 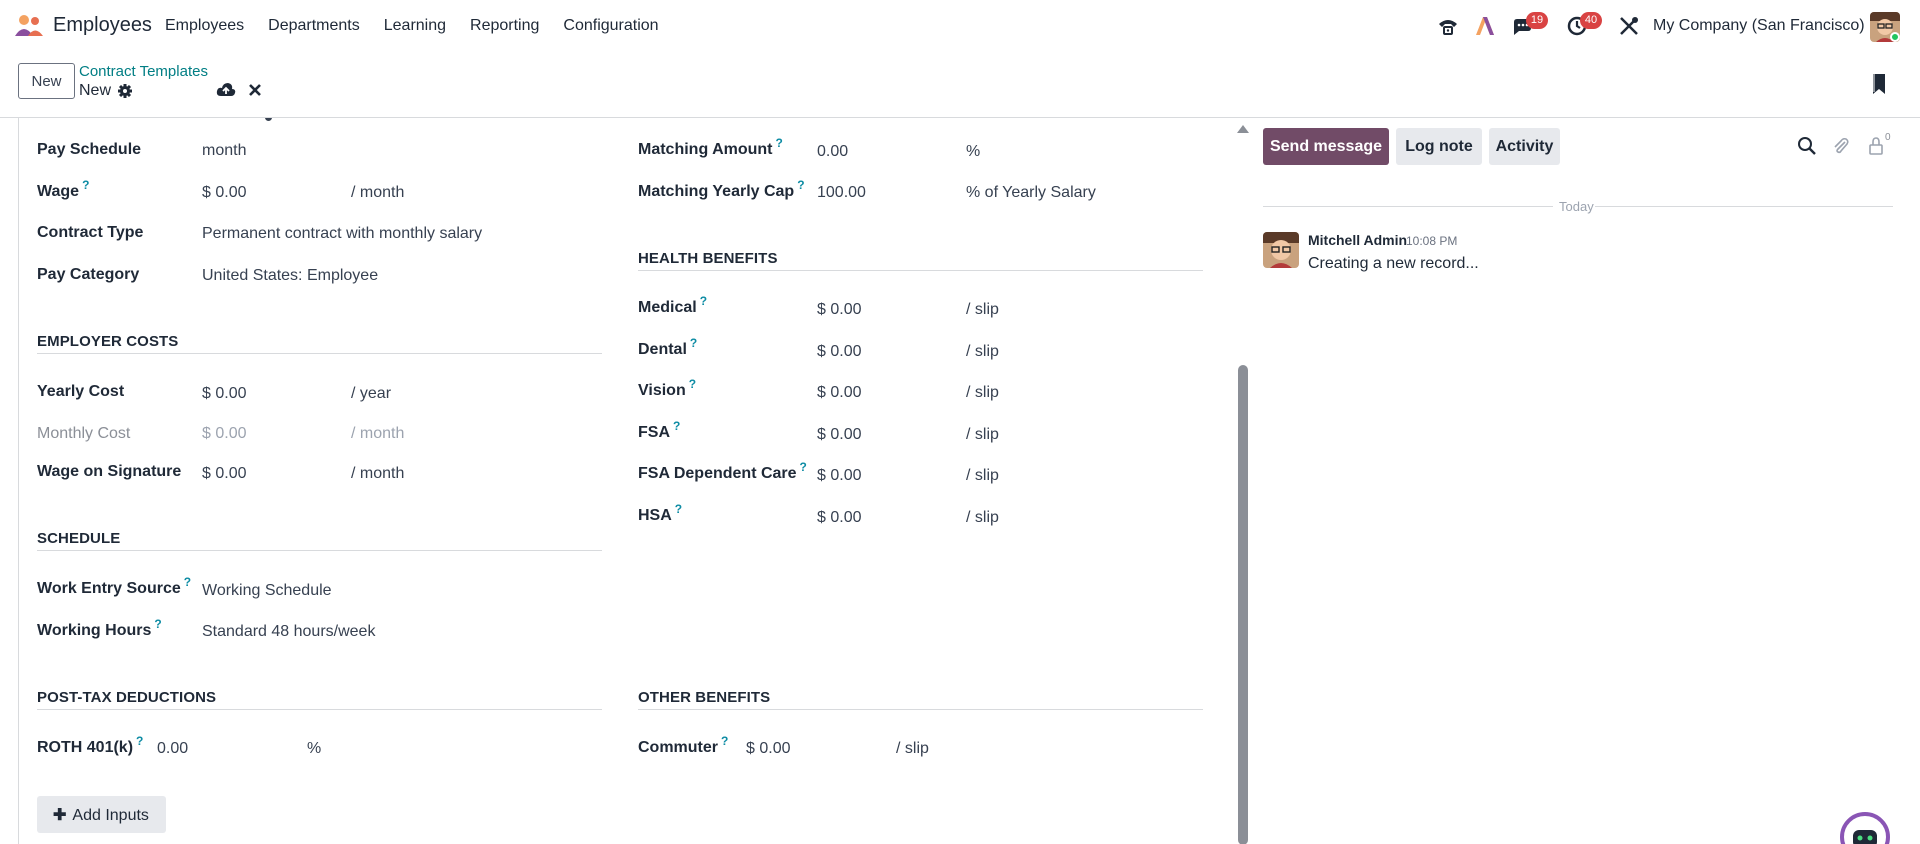 What do you see at coordinates (1876, 146) in the screenshot?
I see `lock-follower-icon` at bounding box center [1876, 146].